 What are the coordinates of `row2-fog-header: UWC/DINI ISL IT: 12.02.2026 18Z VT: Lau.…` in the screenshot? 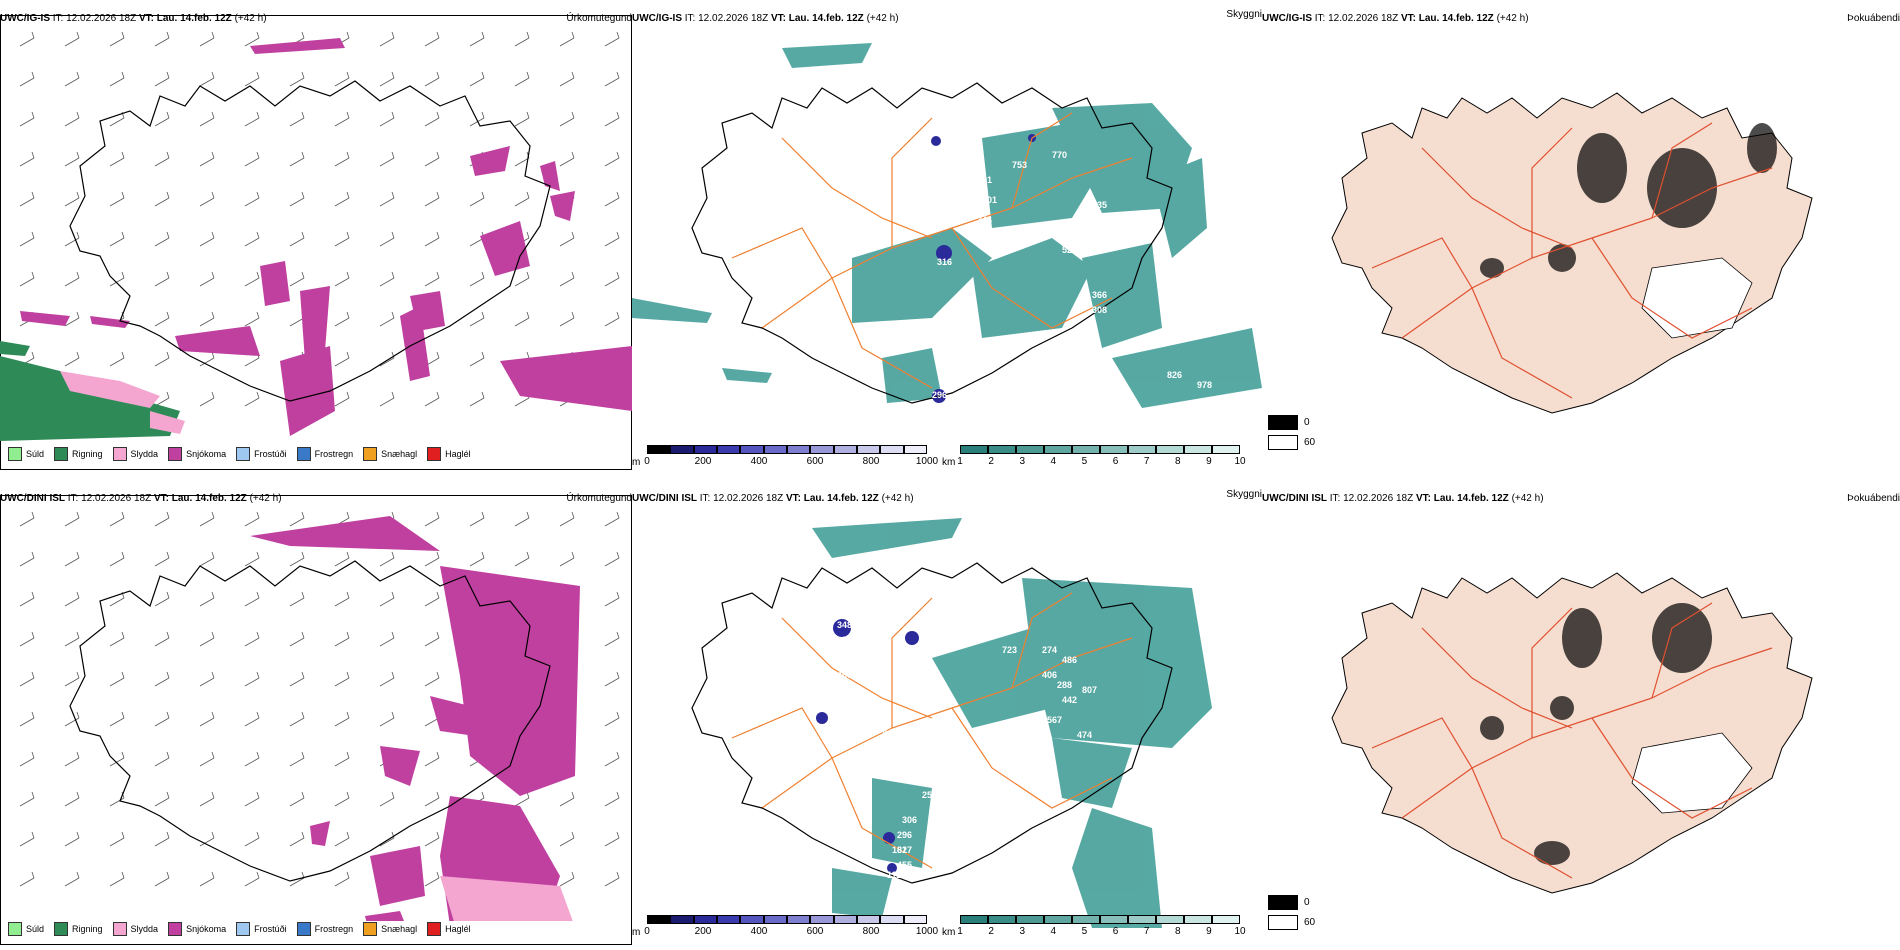 It's located at (1581, 499).